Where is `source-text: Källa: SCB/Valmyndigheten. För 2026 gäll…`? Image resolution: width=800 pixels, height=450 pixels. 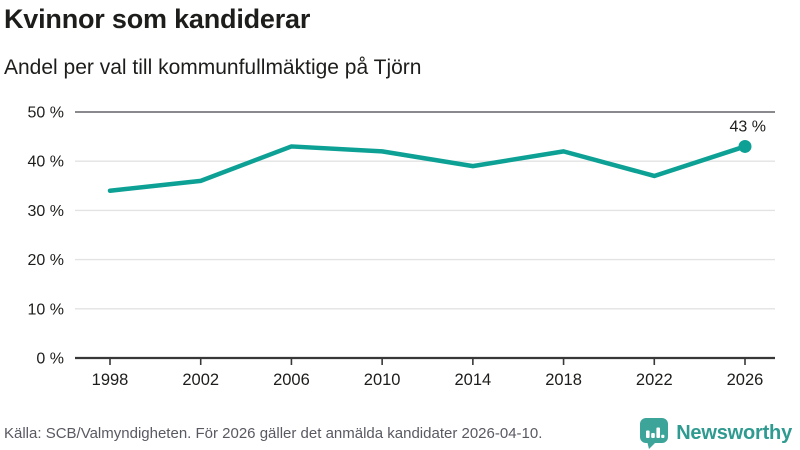
source-text: Källa: SCB/Valmyndigheten. För 2026 gäll… is located at coordinates (273, 433).